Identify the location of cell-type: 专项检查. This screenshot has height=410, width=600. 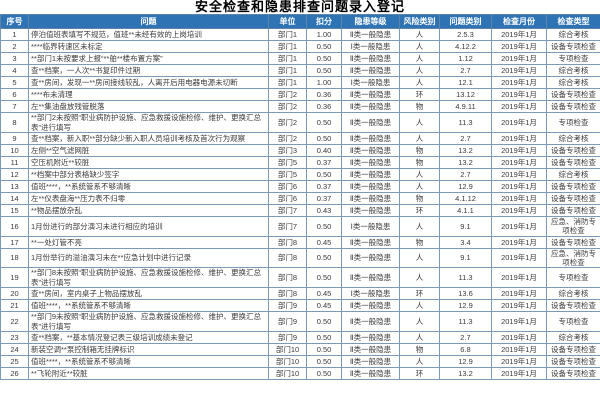
(573, 122).